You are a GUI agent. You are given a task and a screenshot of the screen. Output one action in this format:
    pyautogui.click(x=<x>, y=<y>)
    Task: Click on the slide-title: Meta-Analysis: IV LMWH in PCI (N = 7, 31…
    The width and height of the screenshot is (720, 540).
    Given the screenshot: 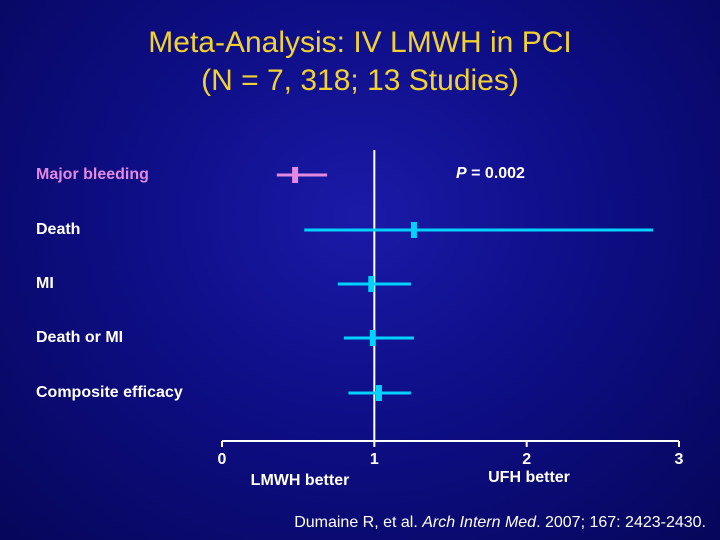 What is the action you would take?
    pyautogui.click(x=360, y=62)
    